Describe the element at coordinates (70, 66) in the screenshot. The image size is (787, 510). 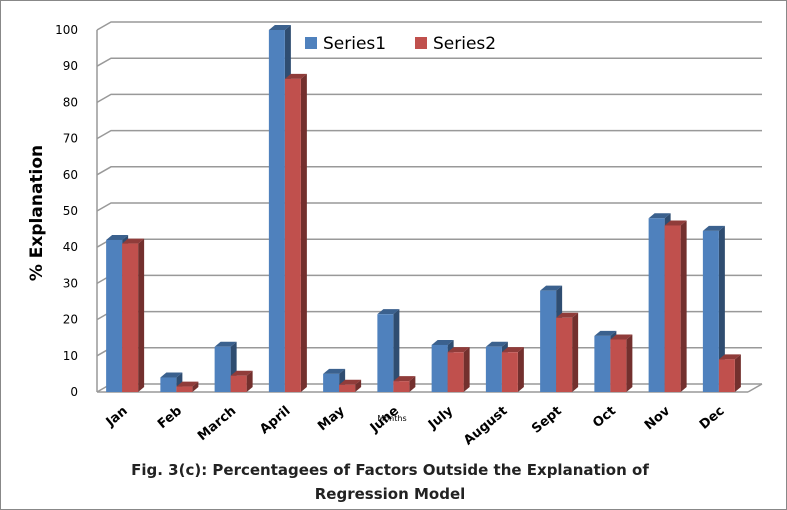
I see `y-tick-label: 90` at that location.